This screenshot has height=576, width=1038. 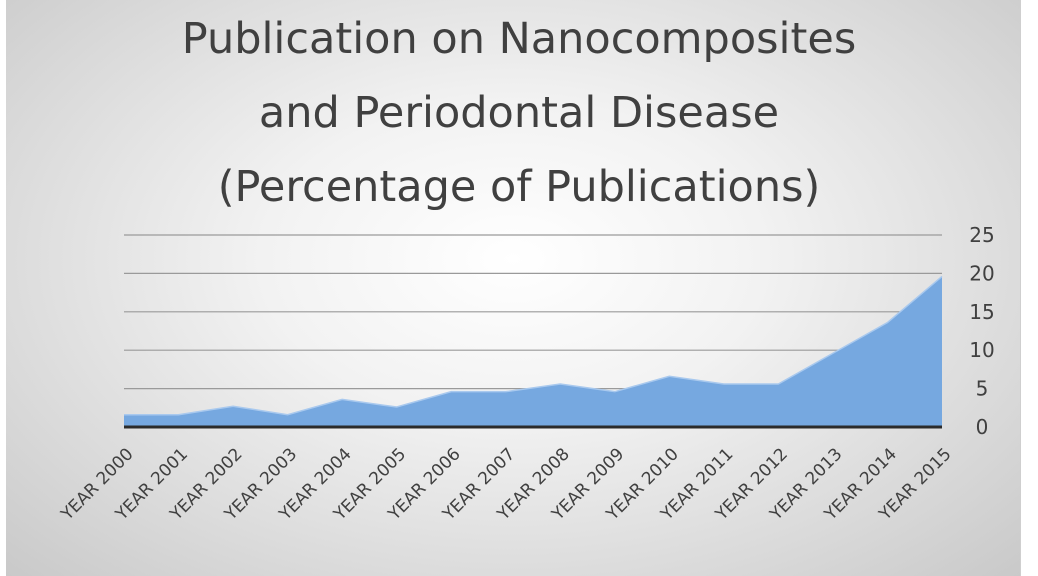 What do you see at coordinates (981, 350) in the screenshot?
I see `y-tick-label: 10` at bounding box center [981, 350].